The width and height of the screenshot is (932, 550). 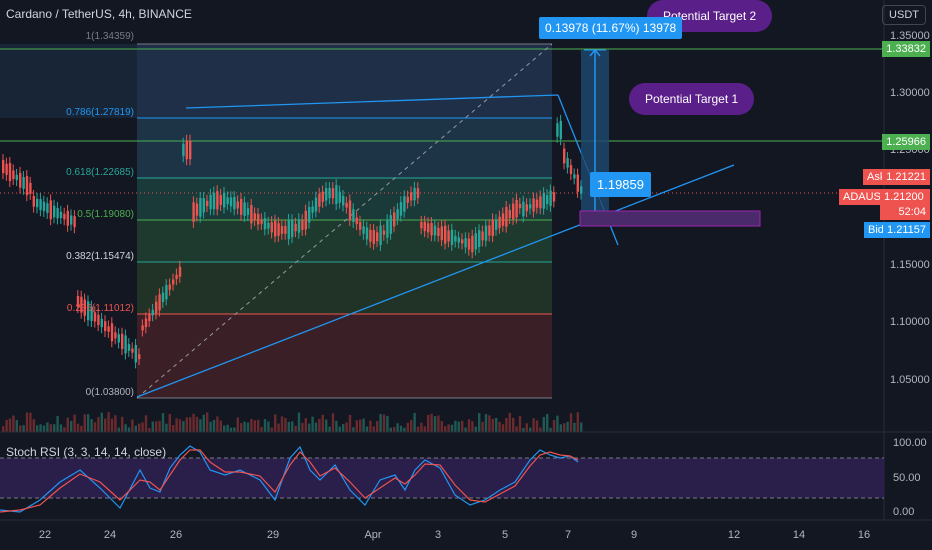 What do you see at coordinates (568, 535) in the screenshot?
I see `time-axis-label: 7` at bounding box center [568, 535].